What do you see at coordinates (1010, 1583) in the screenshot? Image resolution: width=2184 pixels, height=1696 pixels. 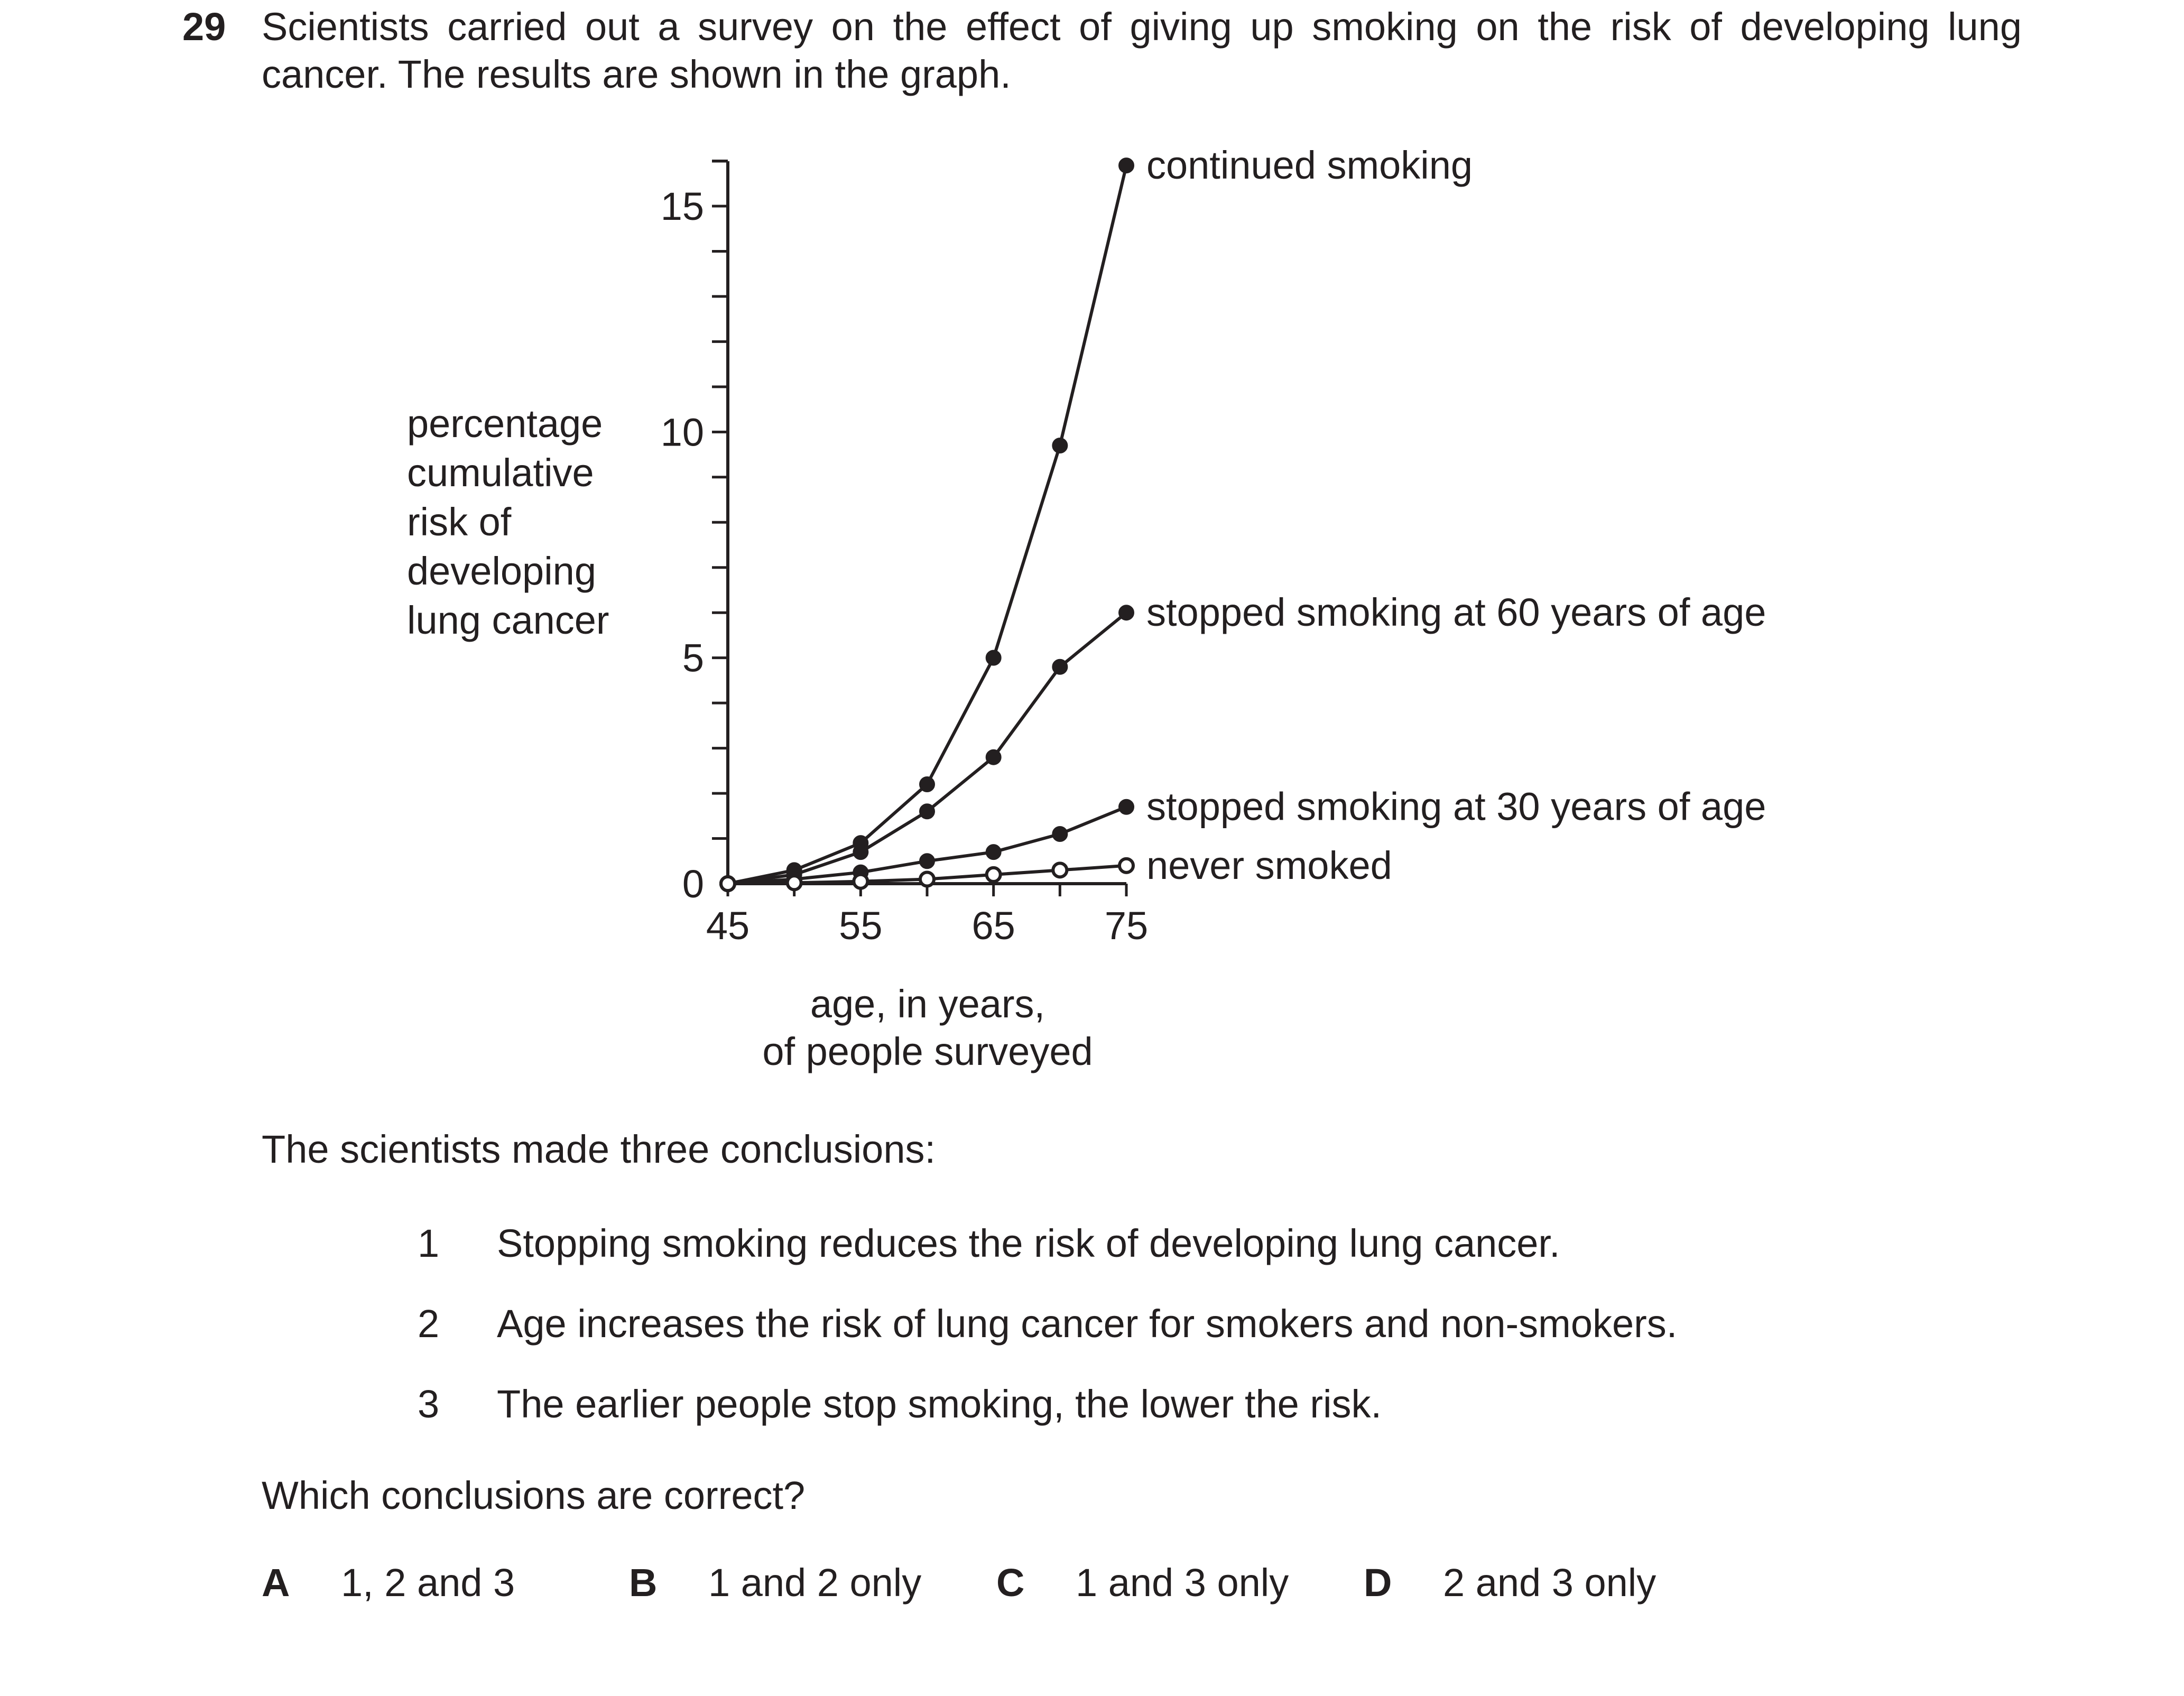 I see `option-letter: C` at bounding box center [1010, 1583].